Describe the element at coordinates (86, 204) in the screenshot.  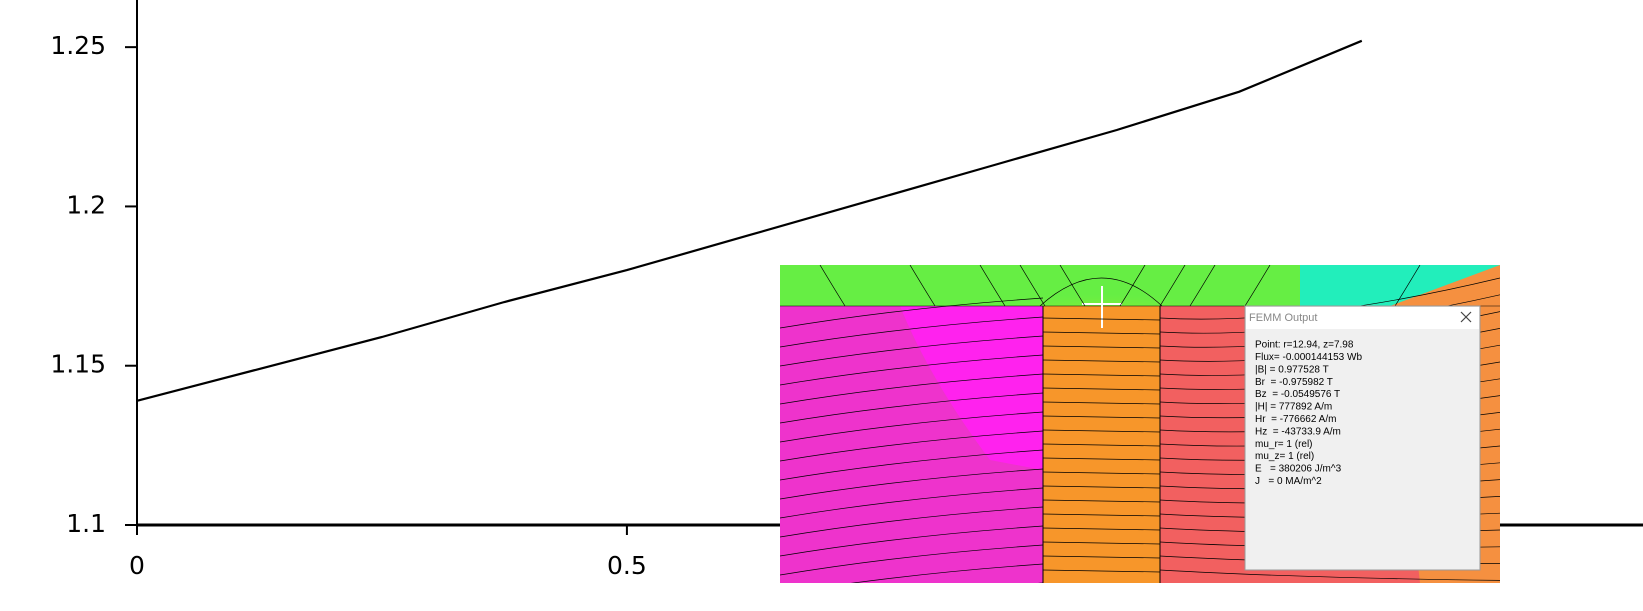
I see `y-tick-label: 1.2` at that location.